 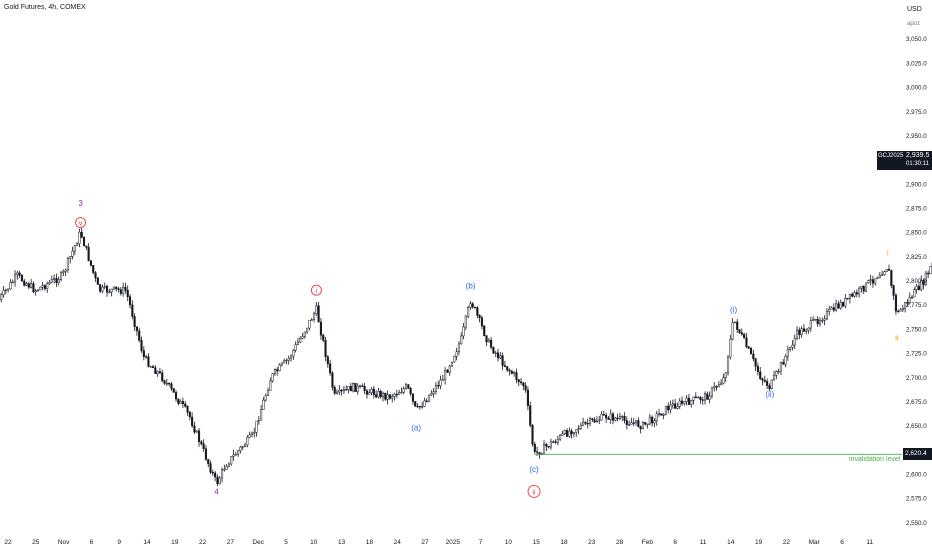 What do you see at coordinates (8, 542) in the screenshot?
I see `time-tick-label: 22` at bounding box center [8, 542].